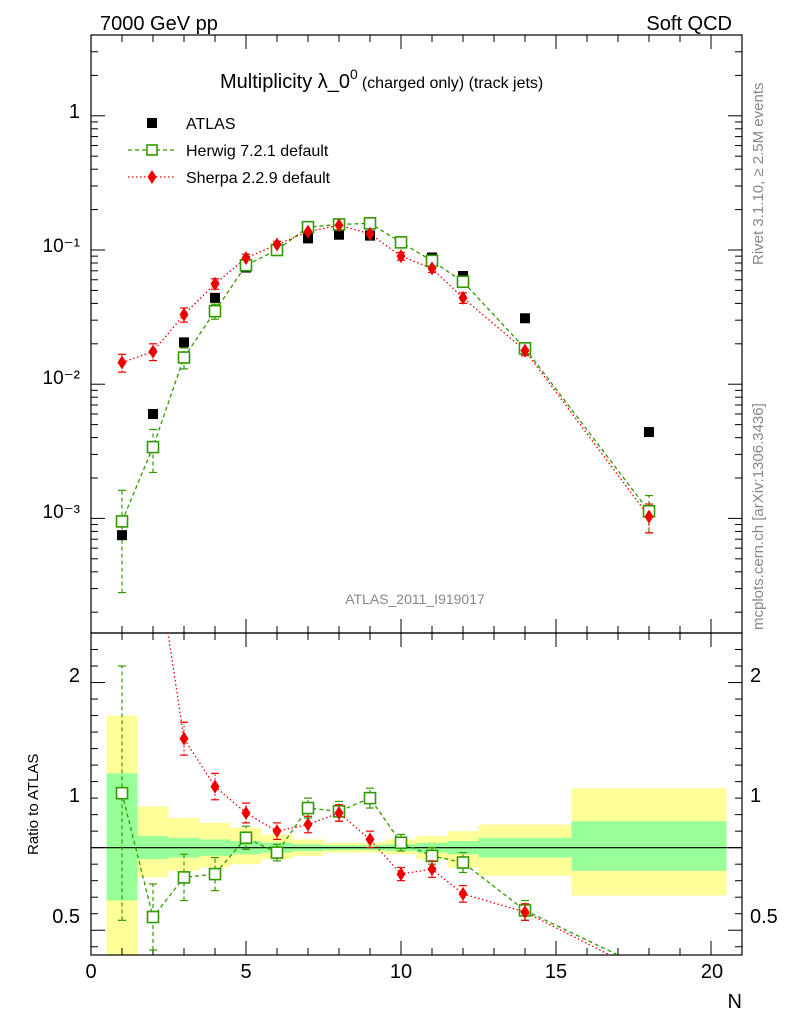 Image resolution: width=786 pixels, height=1024 pixels. What do you see at coordinates (62, 246) in the screenshot?
I see `y-tick-label: 10⁻¹` at bounding box center [62, 246].